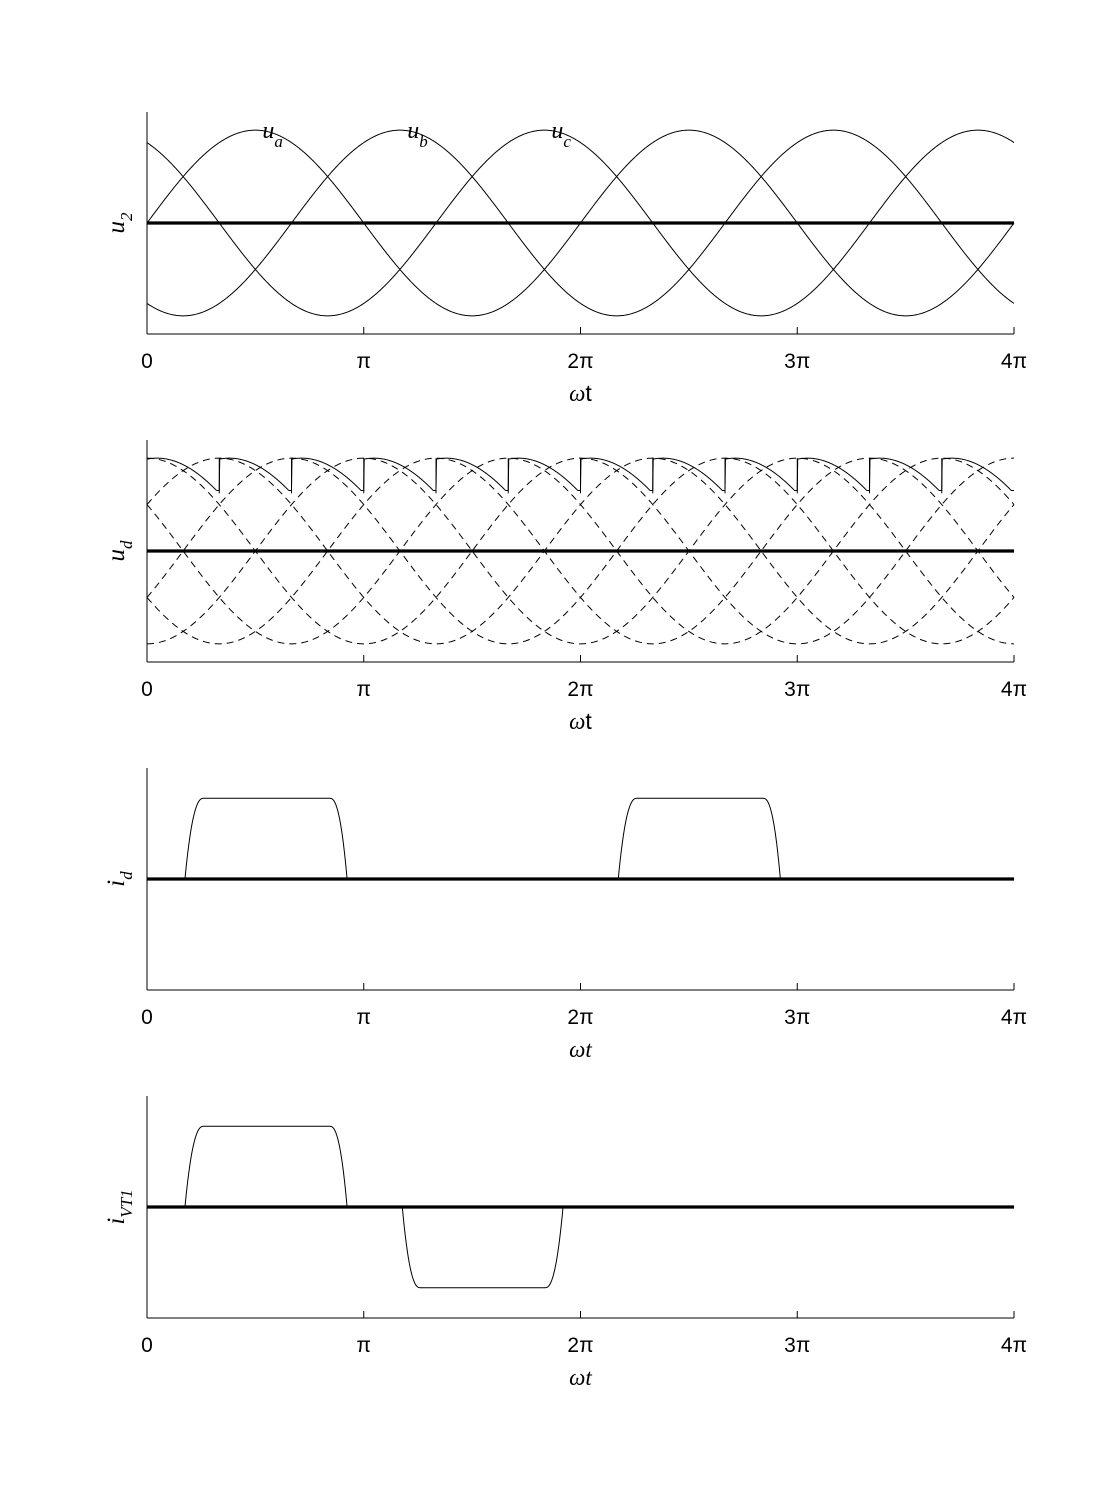 The width and height of the screenshot is (1120, 1497). What do you see at coordinates (126, 216) in the screenshot?
I see `y-axis-label-sub: 2` at bounding box center [126, 216].